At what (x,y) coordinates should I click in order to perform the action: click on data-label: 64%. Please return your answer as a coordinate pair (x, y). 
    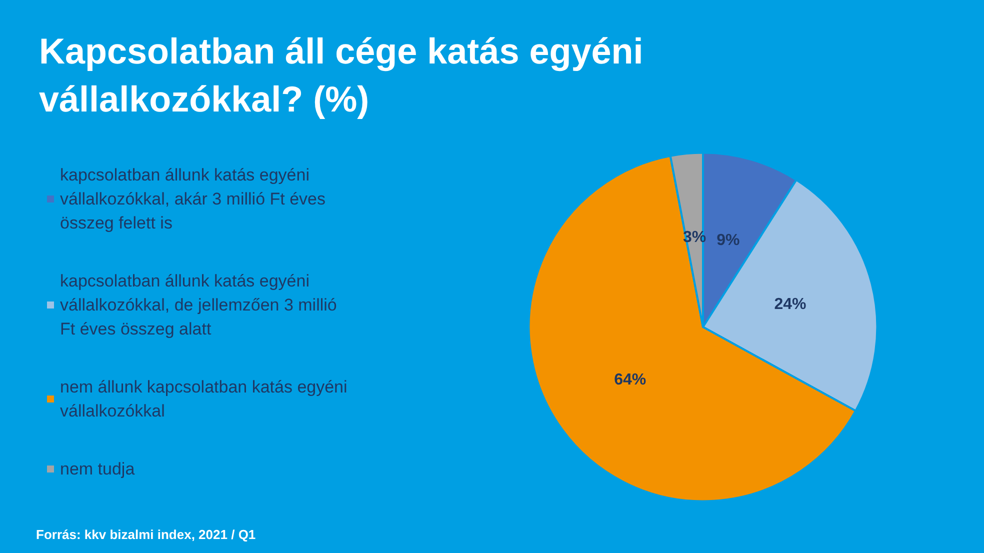
    Looking at the image, I should click on (630, 379).